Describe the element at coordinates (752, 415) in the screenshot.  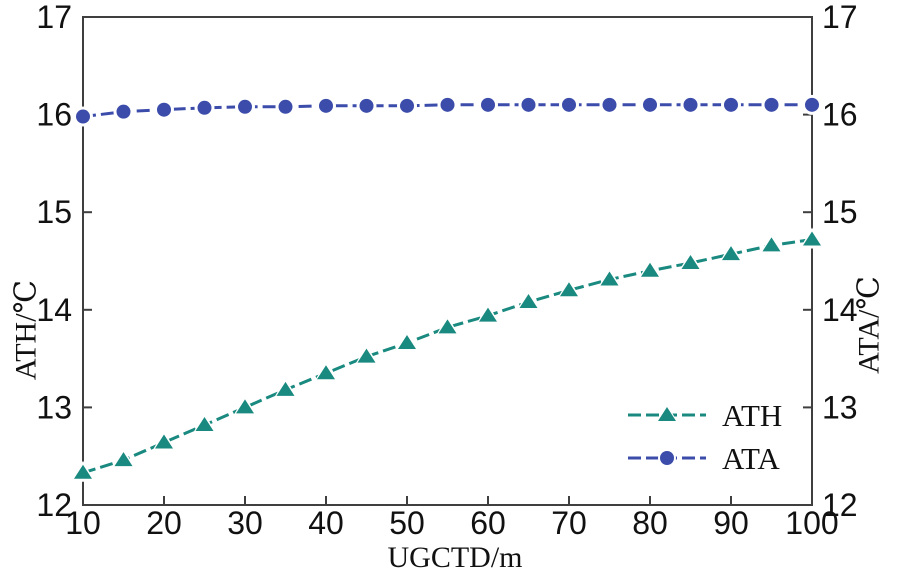
I see `legend-label-ath: ATH` at that location.